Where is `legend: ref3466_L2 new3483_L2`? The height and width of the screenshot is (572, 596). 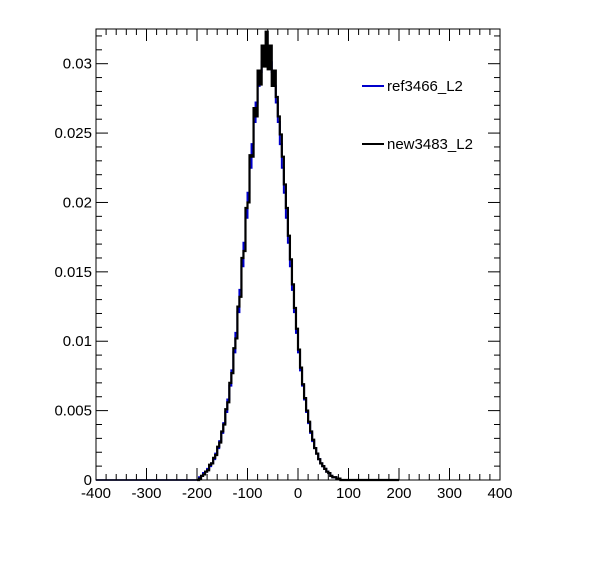
legend: ref3466_L2 new3483_L2 is located at coordinates (417, 115).